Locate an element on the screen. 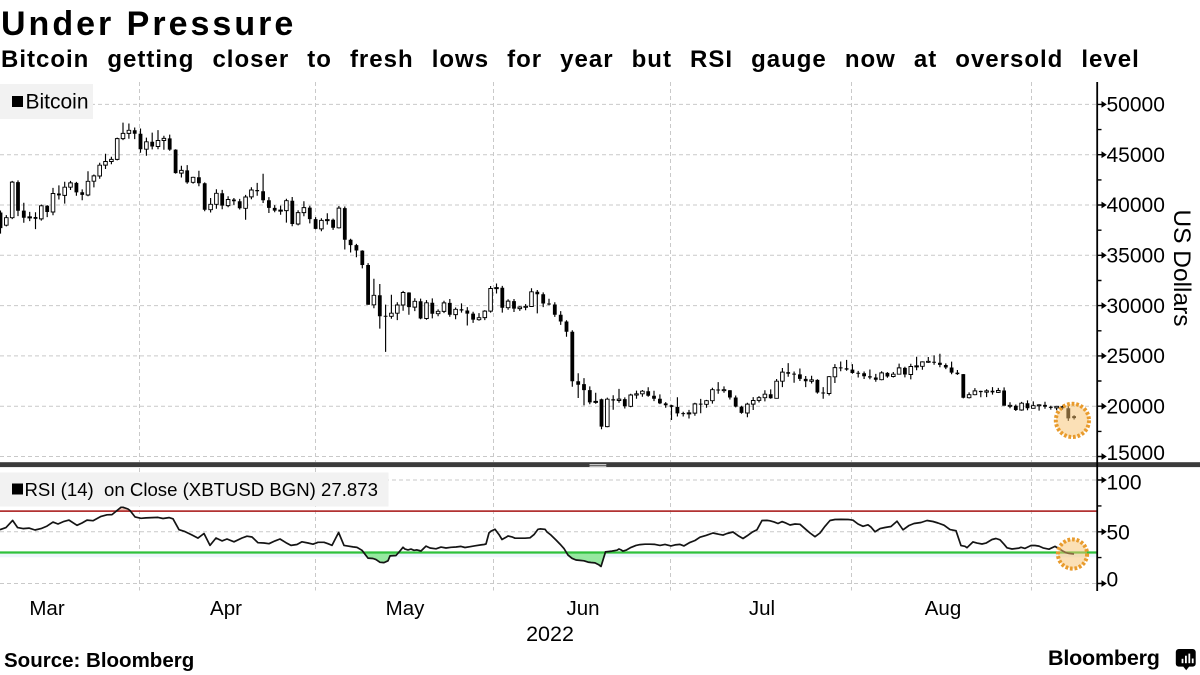  svg-text: 35000 is located at coordinates (1136, 256).